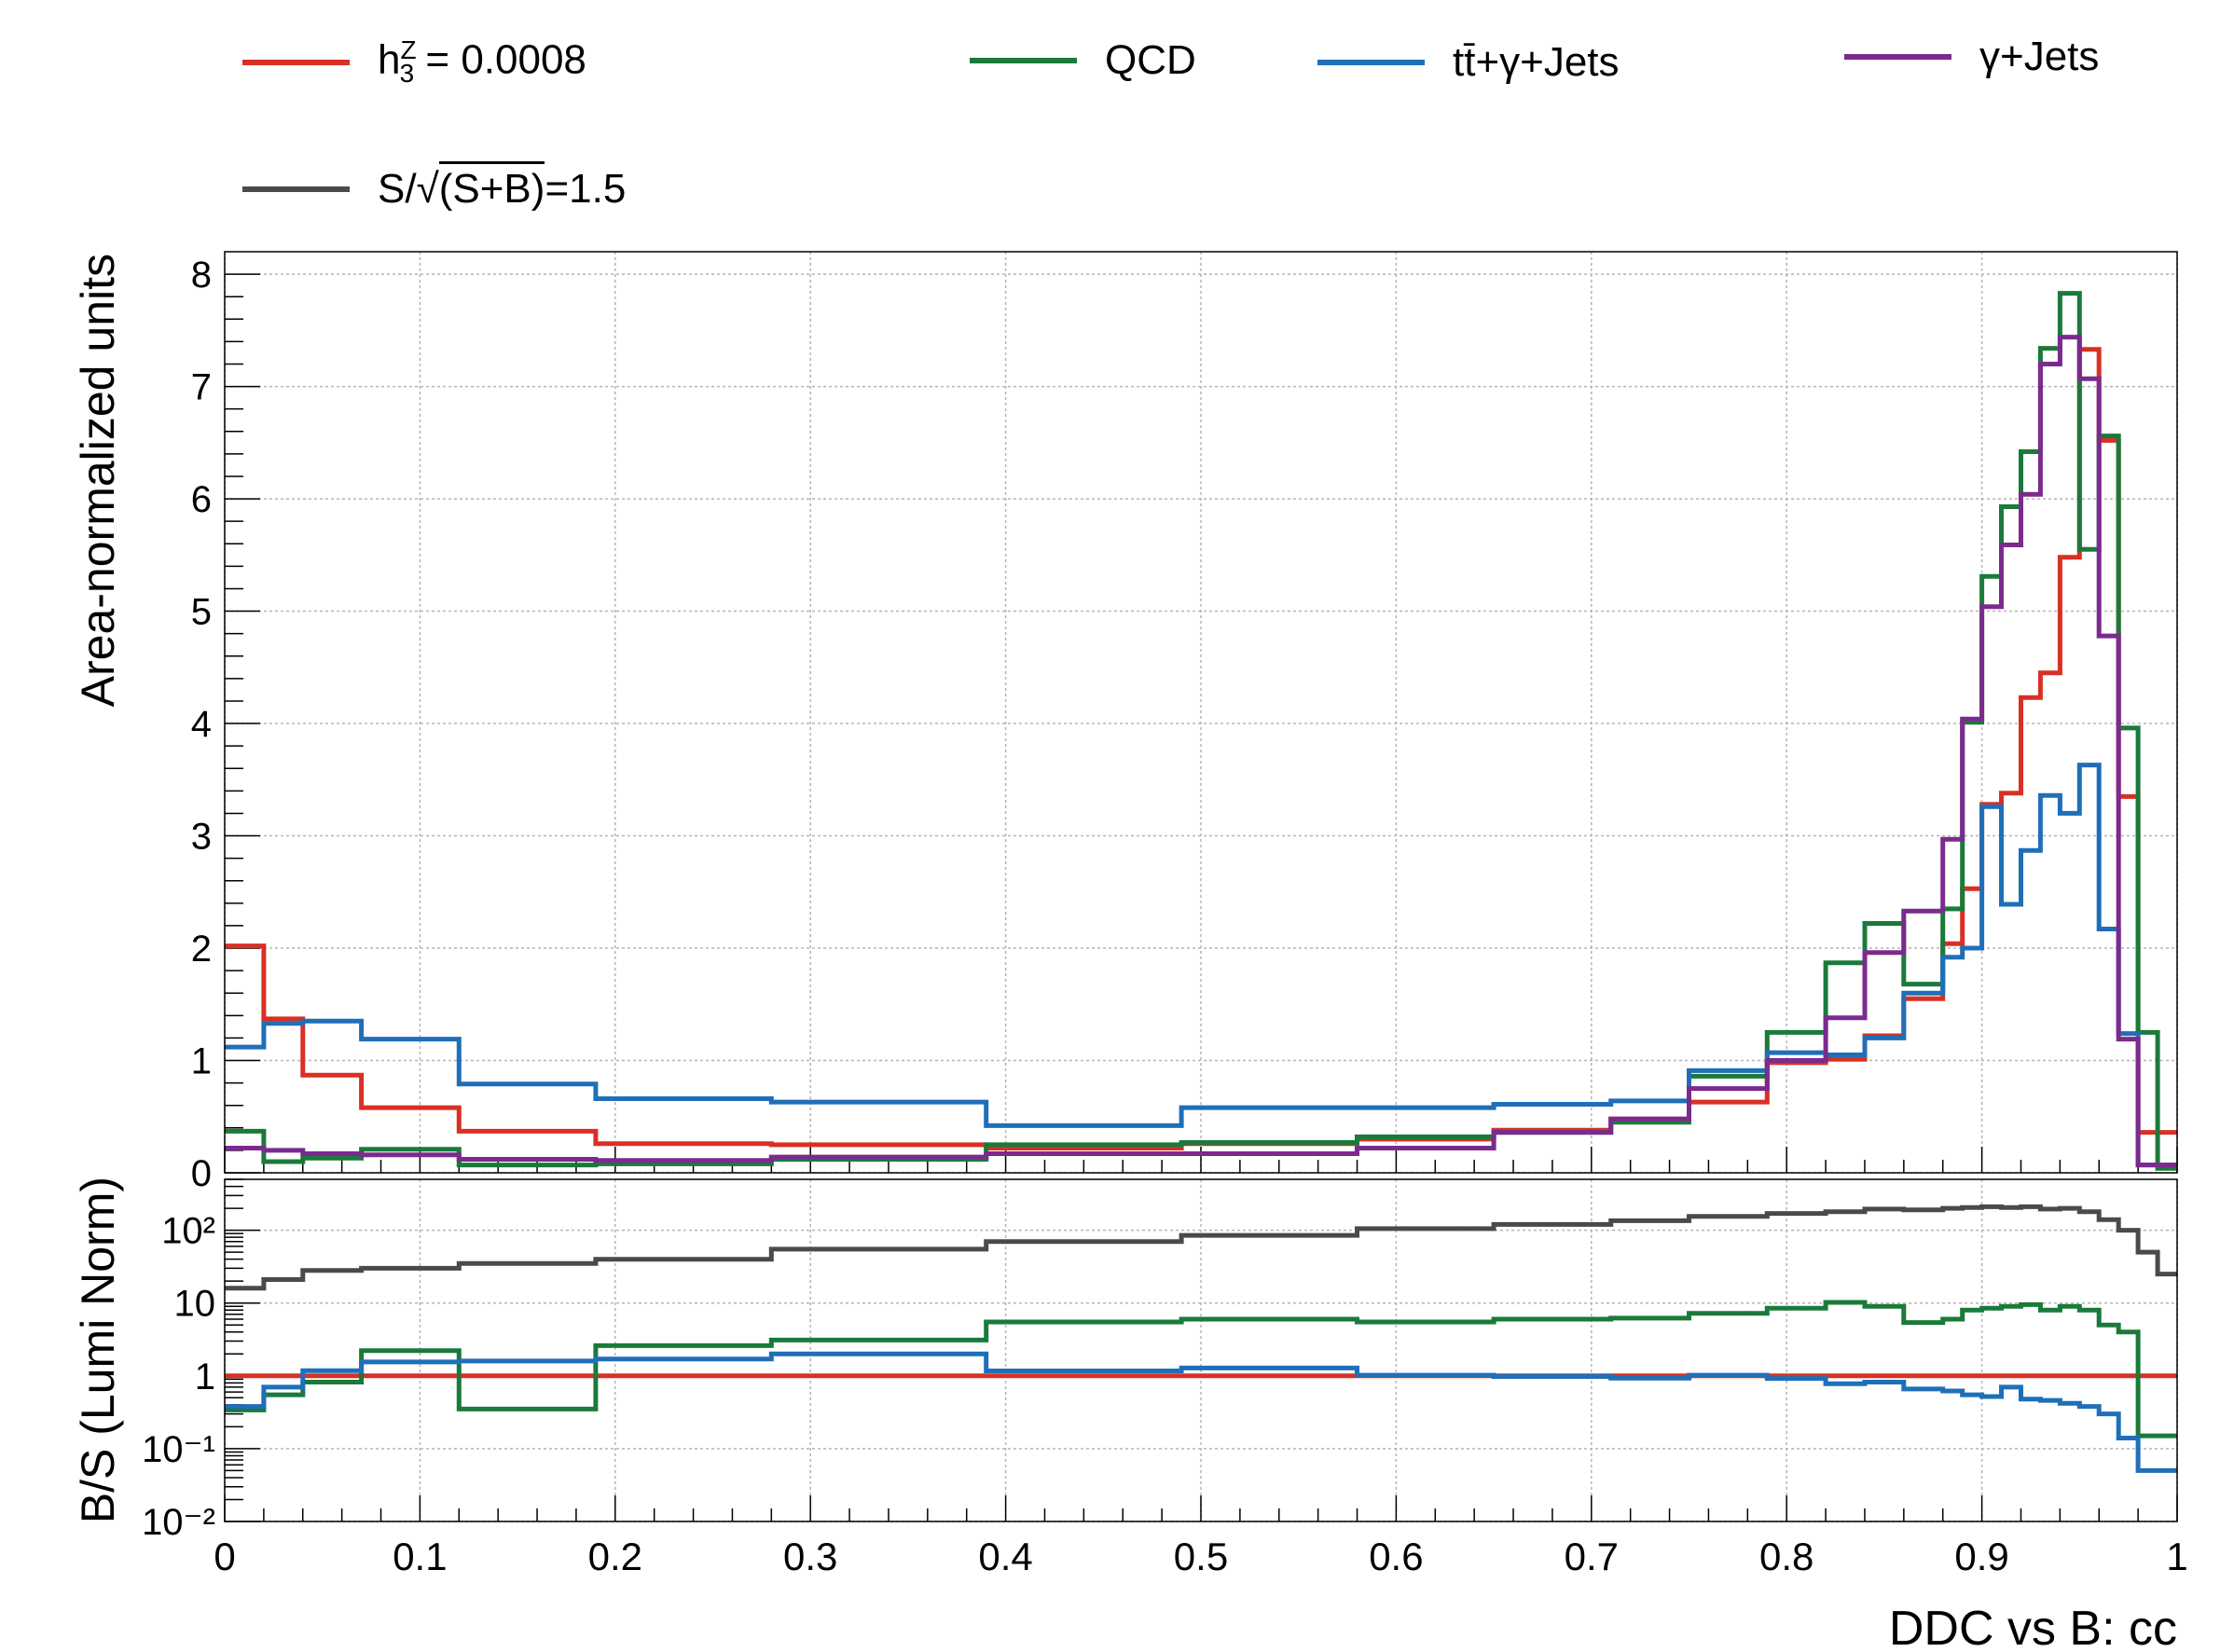 This screenshot has height=1652, width=2234. I want to click on legend-significance-radicand: (S+B), so click(492, 187).